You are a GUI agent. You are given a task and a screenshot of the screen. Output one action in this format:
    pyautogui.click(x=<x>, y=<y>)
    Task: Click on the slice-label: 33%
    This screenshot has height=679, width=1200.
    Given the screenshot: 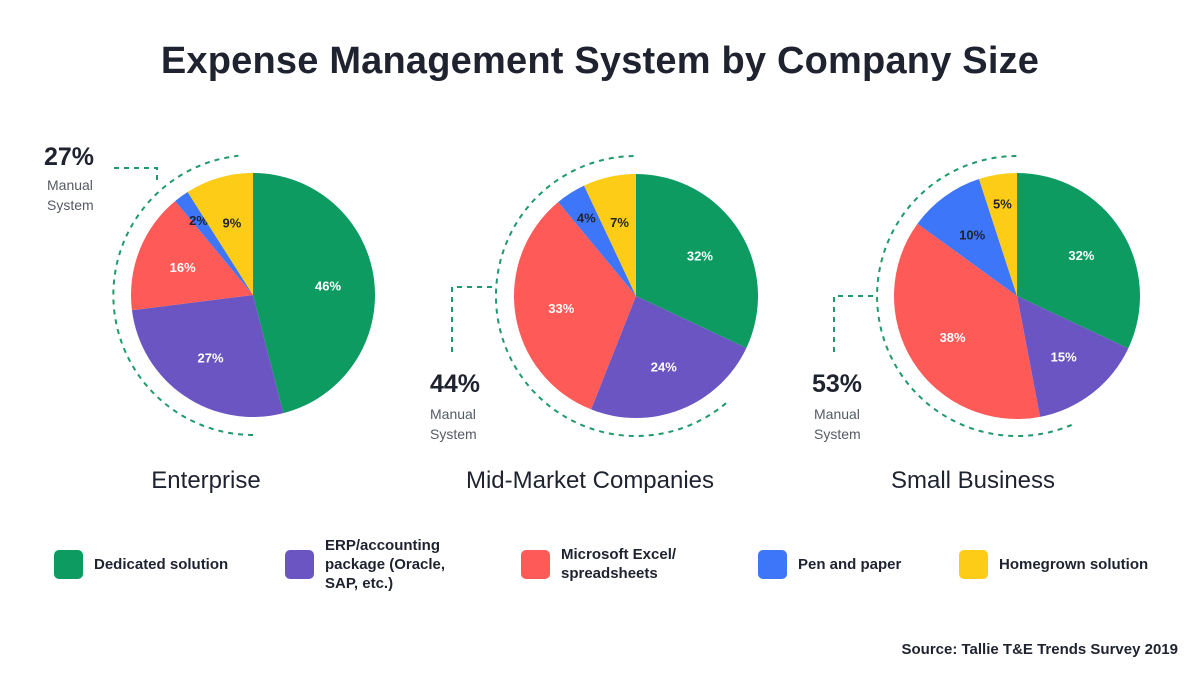 What is the action you would take?
    pyautogui.click(x=561, y=308)
    